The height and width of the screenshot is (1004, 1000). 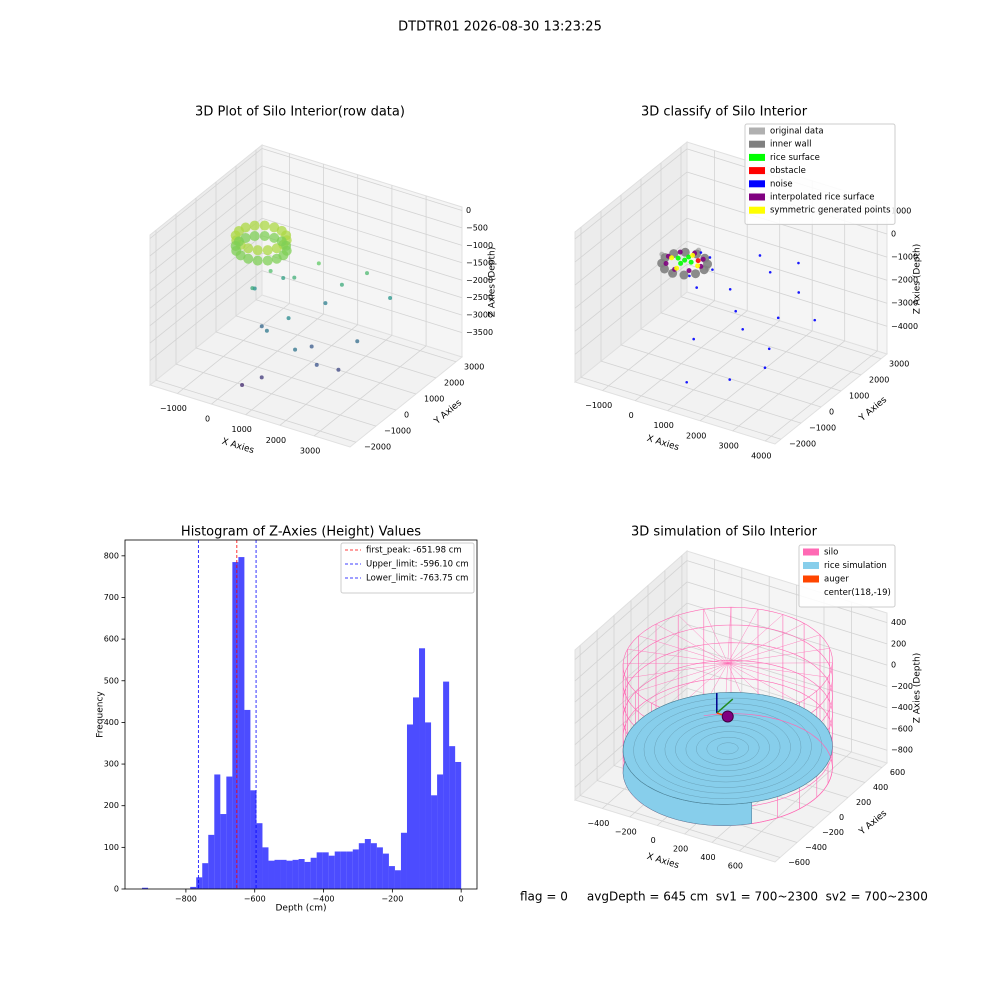 I want to click on x-tick-label: −800, so click(x=186, y=899).